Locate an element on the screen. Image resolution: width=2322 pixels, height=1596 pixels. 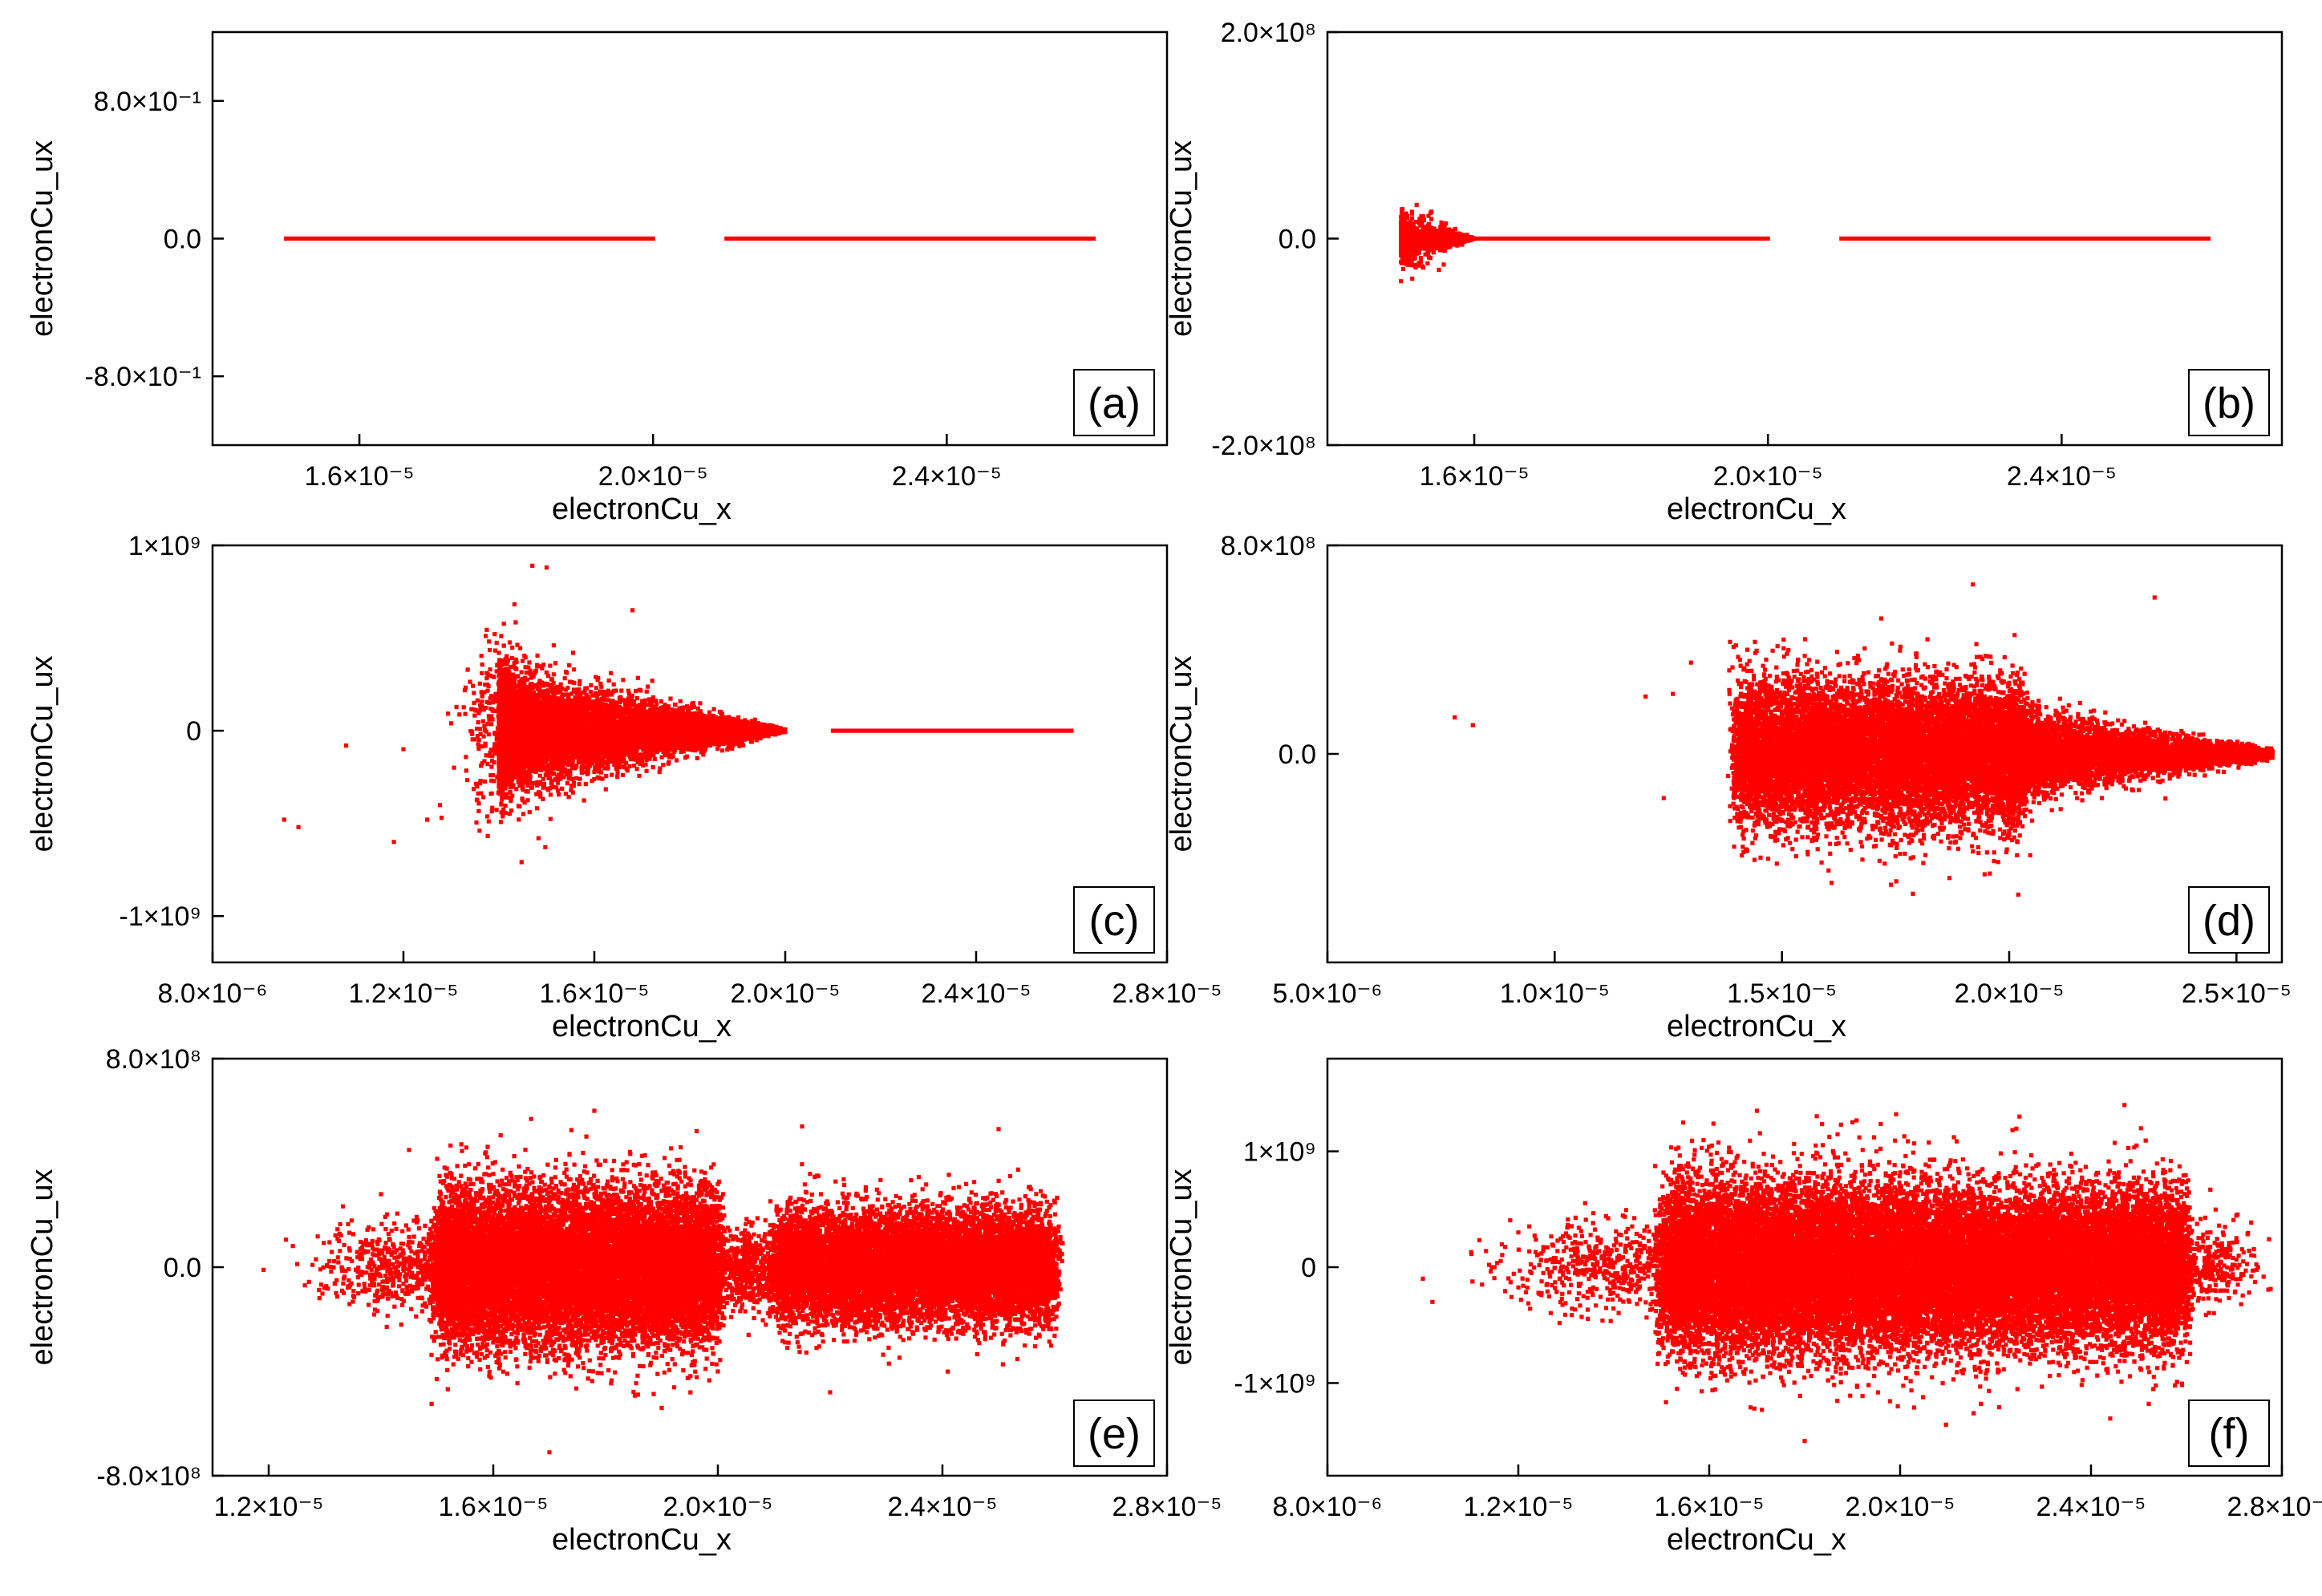
x-tick-label: 1.5×10⁻⁵ is located at coordinates (1782, 993).